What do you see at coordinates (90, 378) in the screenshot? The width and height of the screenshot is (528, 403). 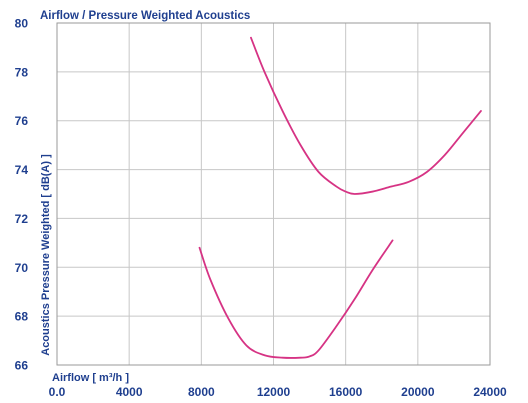 I see `x-axis-label: Airflow [ m³/h ]` at bounding box center [90, 378].